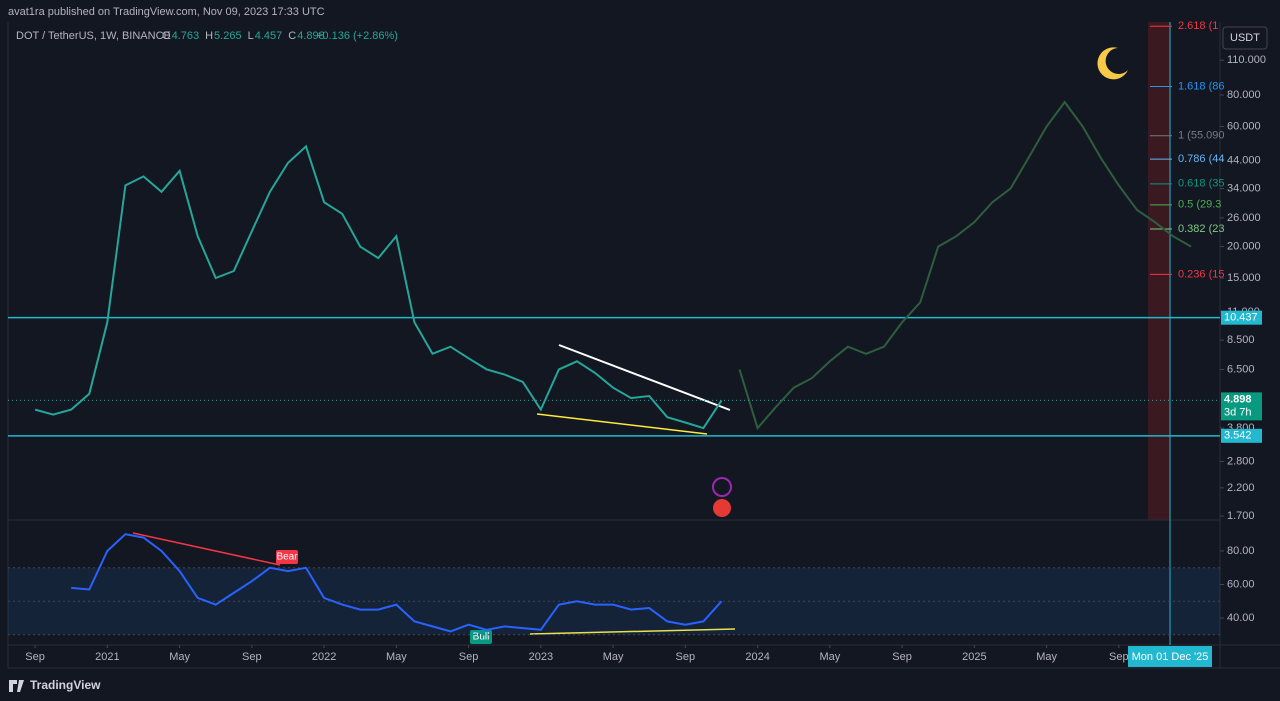 The width and height of the screenshot is (1280, 701). I want to click on bull-tag, so click(481, 637).